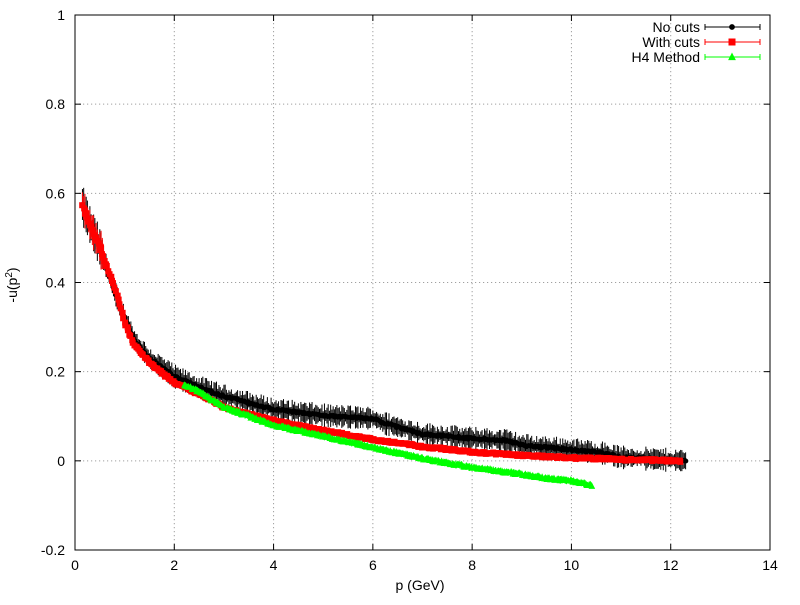  What do you see at coordinates (424, 565) in the screenshot?
I see `x-tick-labels: 0 2 4 6 8 10 12 14` at bounding box center [424, 565].